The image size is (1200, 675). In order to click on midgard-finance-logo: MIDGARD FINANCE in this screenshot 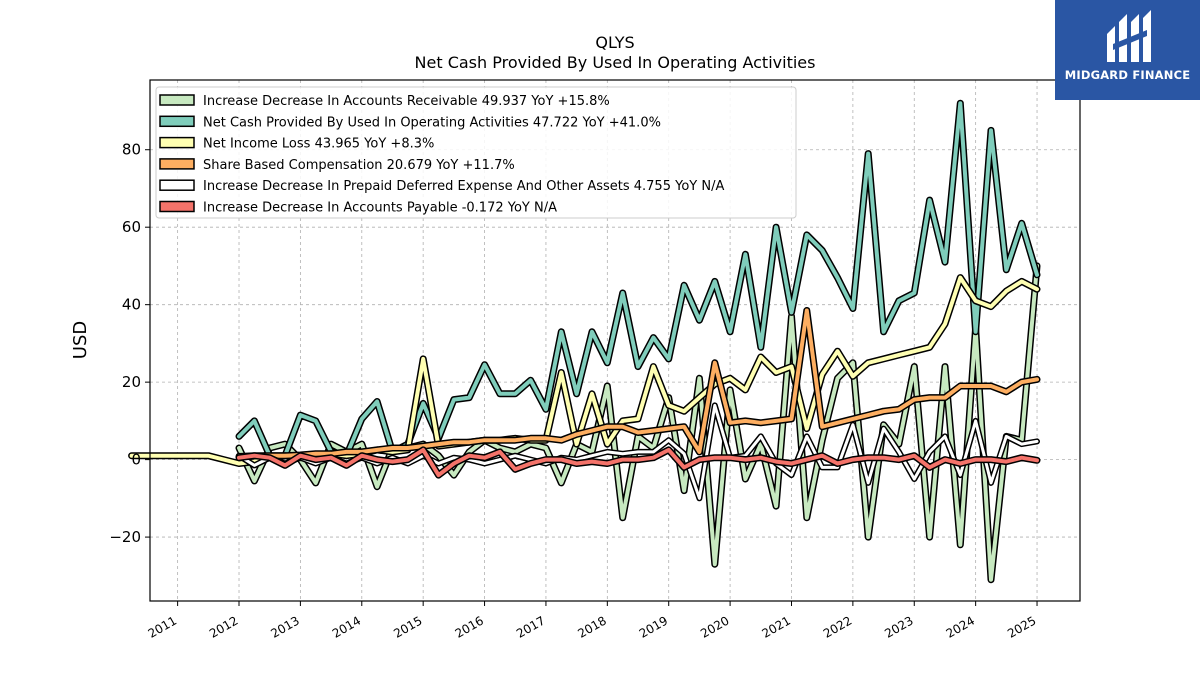, I will do `click(1127, 50)`.